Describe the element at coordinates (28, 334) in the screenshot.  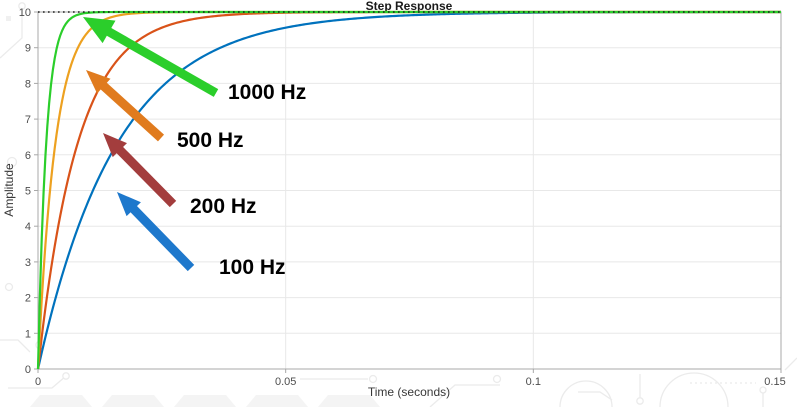
I see `y-tick-label: 1` at that location.